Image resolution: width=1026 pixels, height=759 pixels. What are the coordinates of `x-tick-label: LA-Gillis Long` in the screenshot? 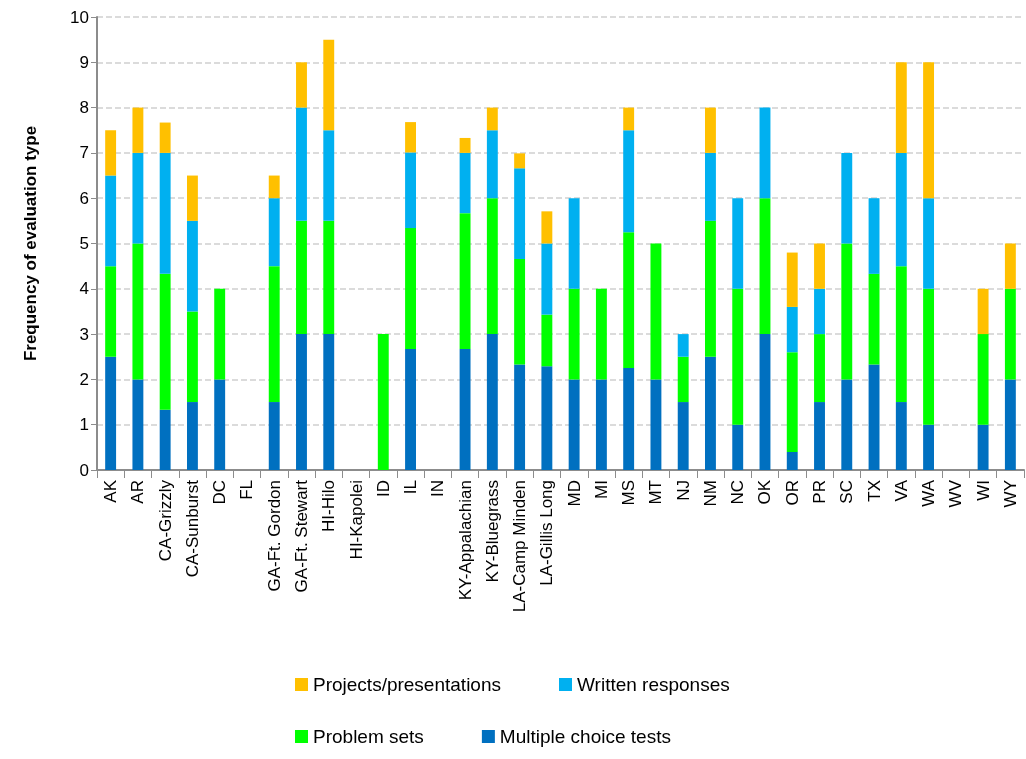 It's located at (547, 533).